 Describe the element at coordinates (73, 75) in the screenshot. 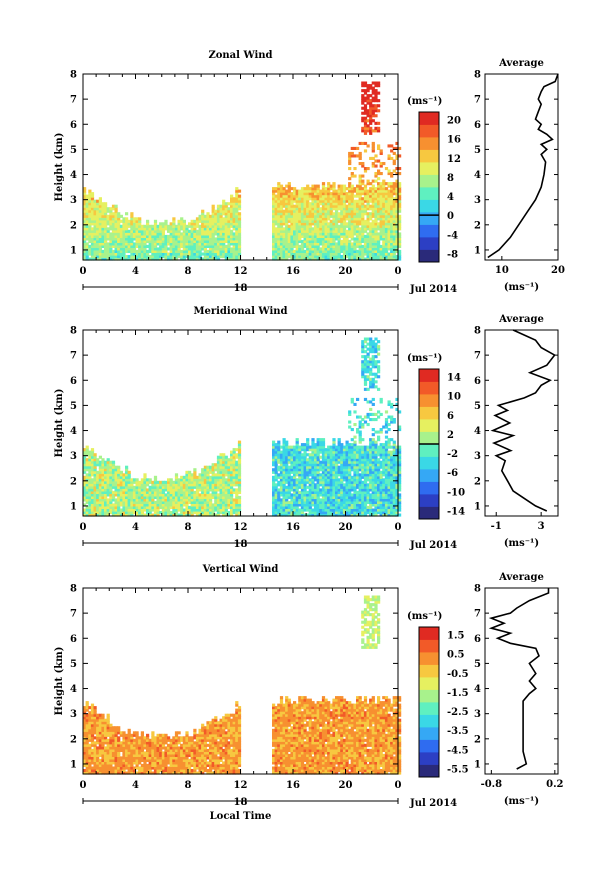

I see `y-tick-label: 8` at that location.